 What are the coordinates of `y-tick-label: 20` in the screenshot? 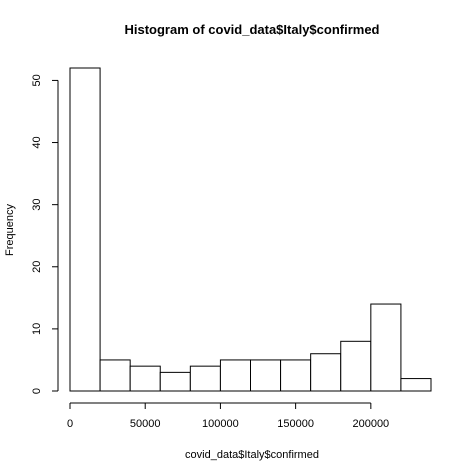 It's located at (37, 267).